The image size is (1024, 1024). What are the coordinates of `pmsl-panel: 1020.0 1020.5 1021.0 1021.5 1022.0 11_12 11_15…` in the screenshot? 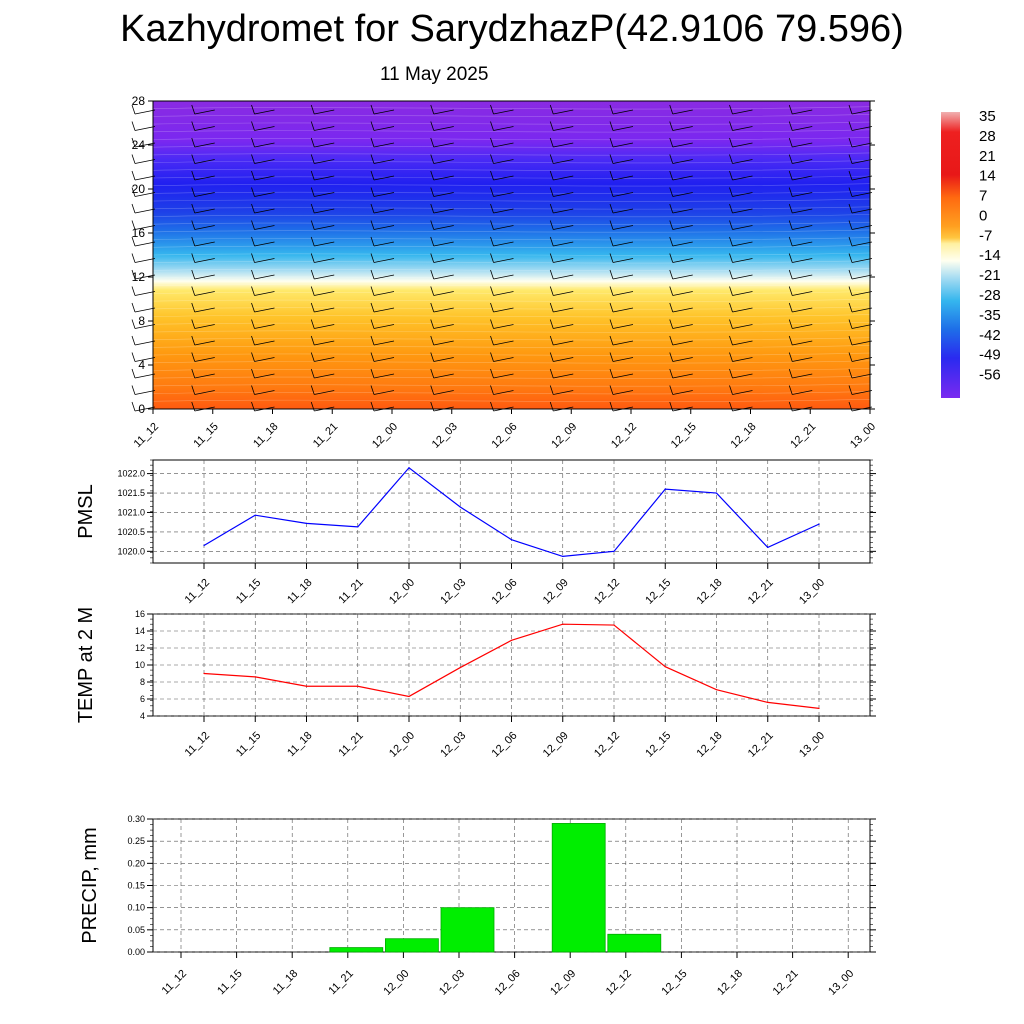 It's located at (475, 533).